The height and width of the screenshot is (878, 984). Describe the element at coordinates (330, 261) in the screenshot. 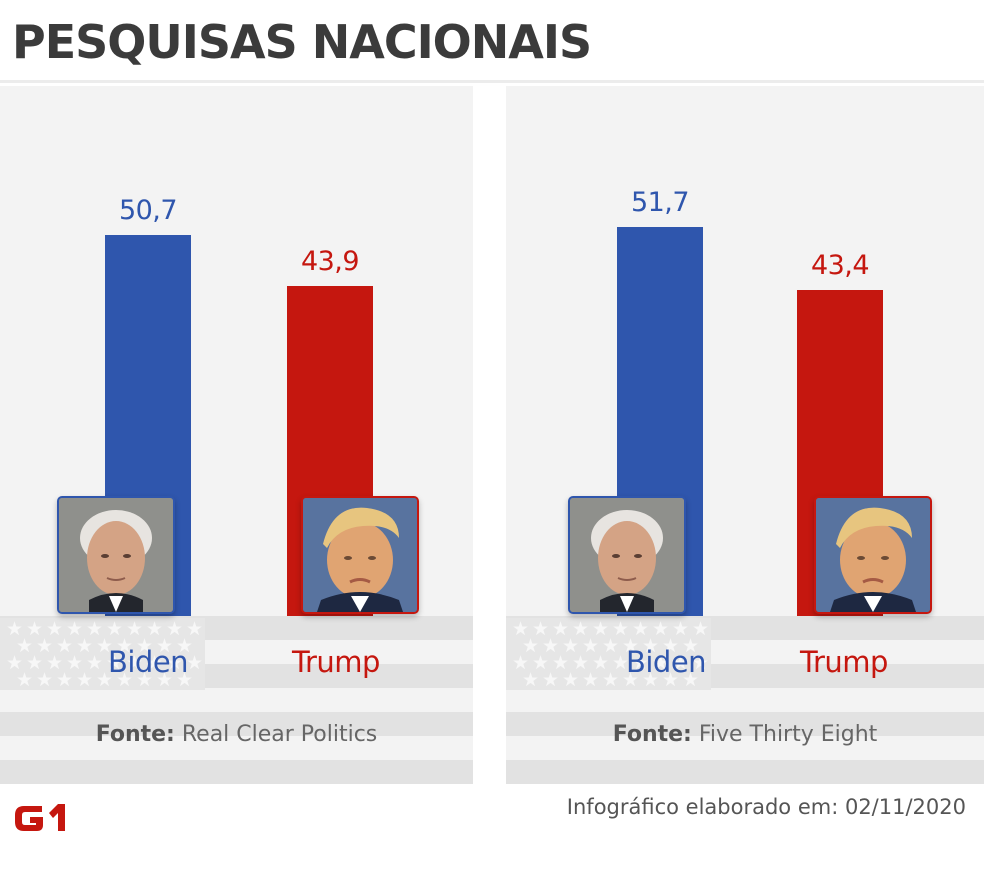

I see `value-label-trump: 43,9` at that location.